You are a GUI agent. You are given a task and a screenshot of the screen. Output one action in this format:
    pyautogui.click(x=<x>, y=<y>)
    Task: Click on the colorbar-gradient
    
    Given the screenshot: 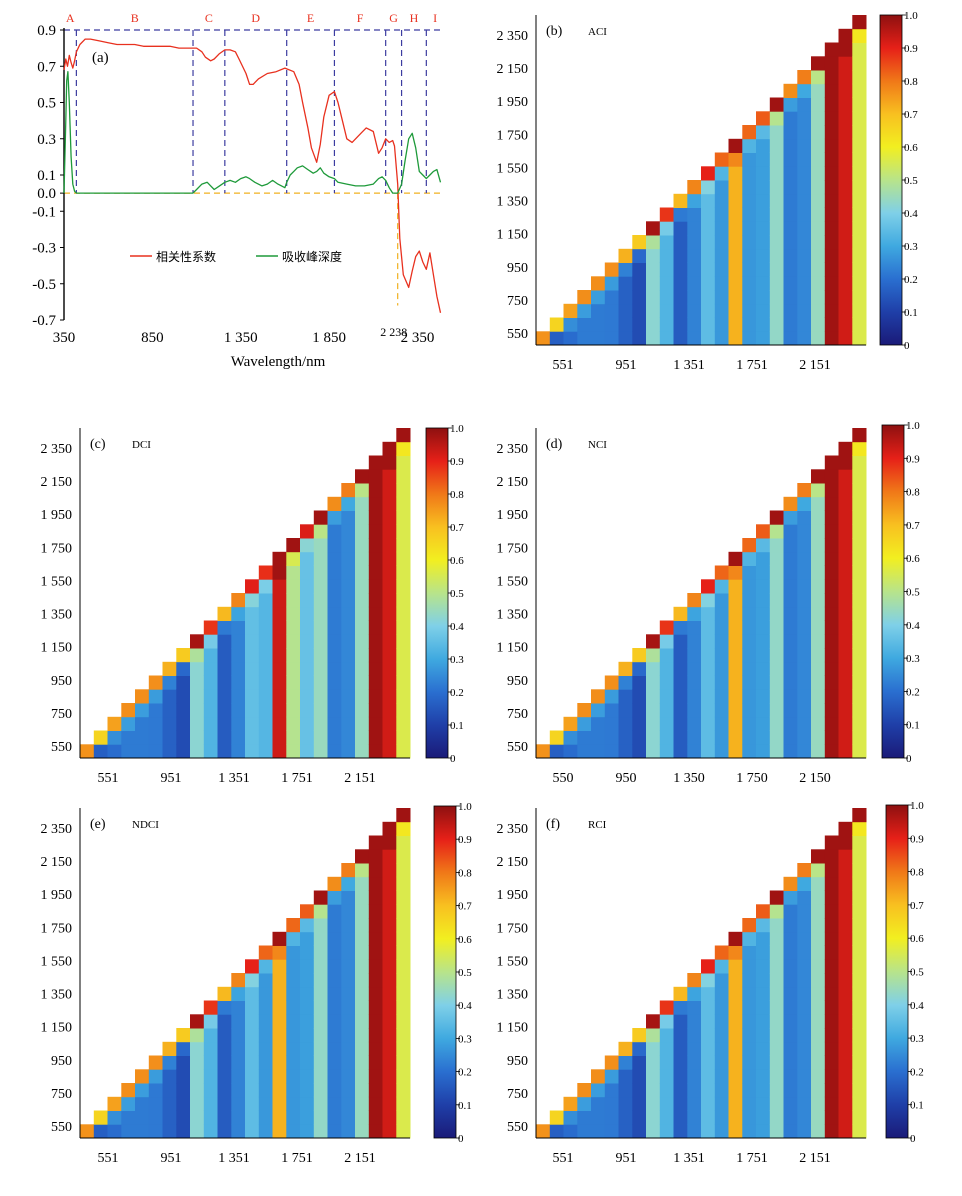 What is the action you would take?
    pyautogui.click(x=891, y=180)
    